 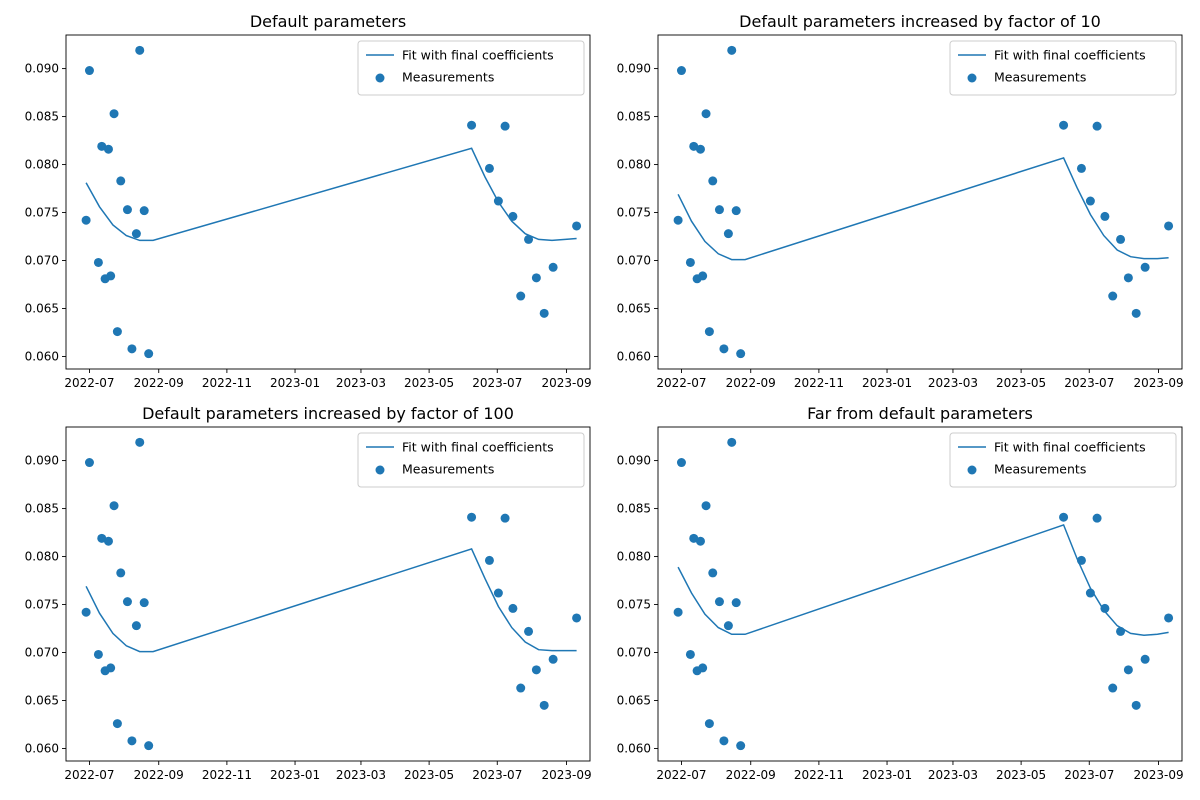 I want to click on x-tick-label: 2023-07, so click(x=1089, y=383).